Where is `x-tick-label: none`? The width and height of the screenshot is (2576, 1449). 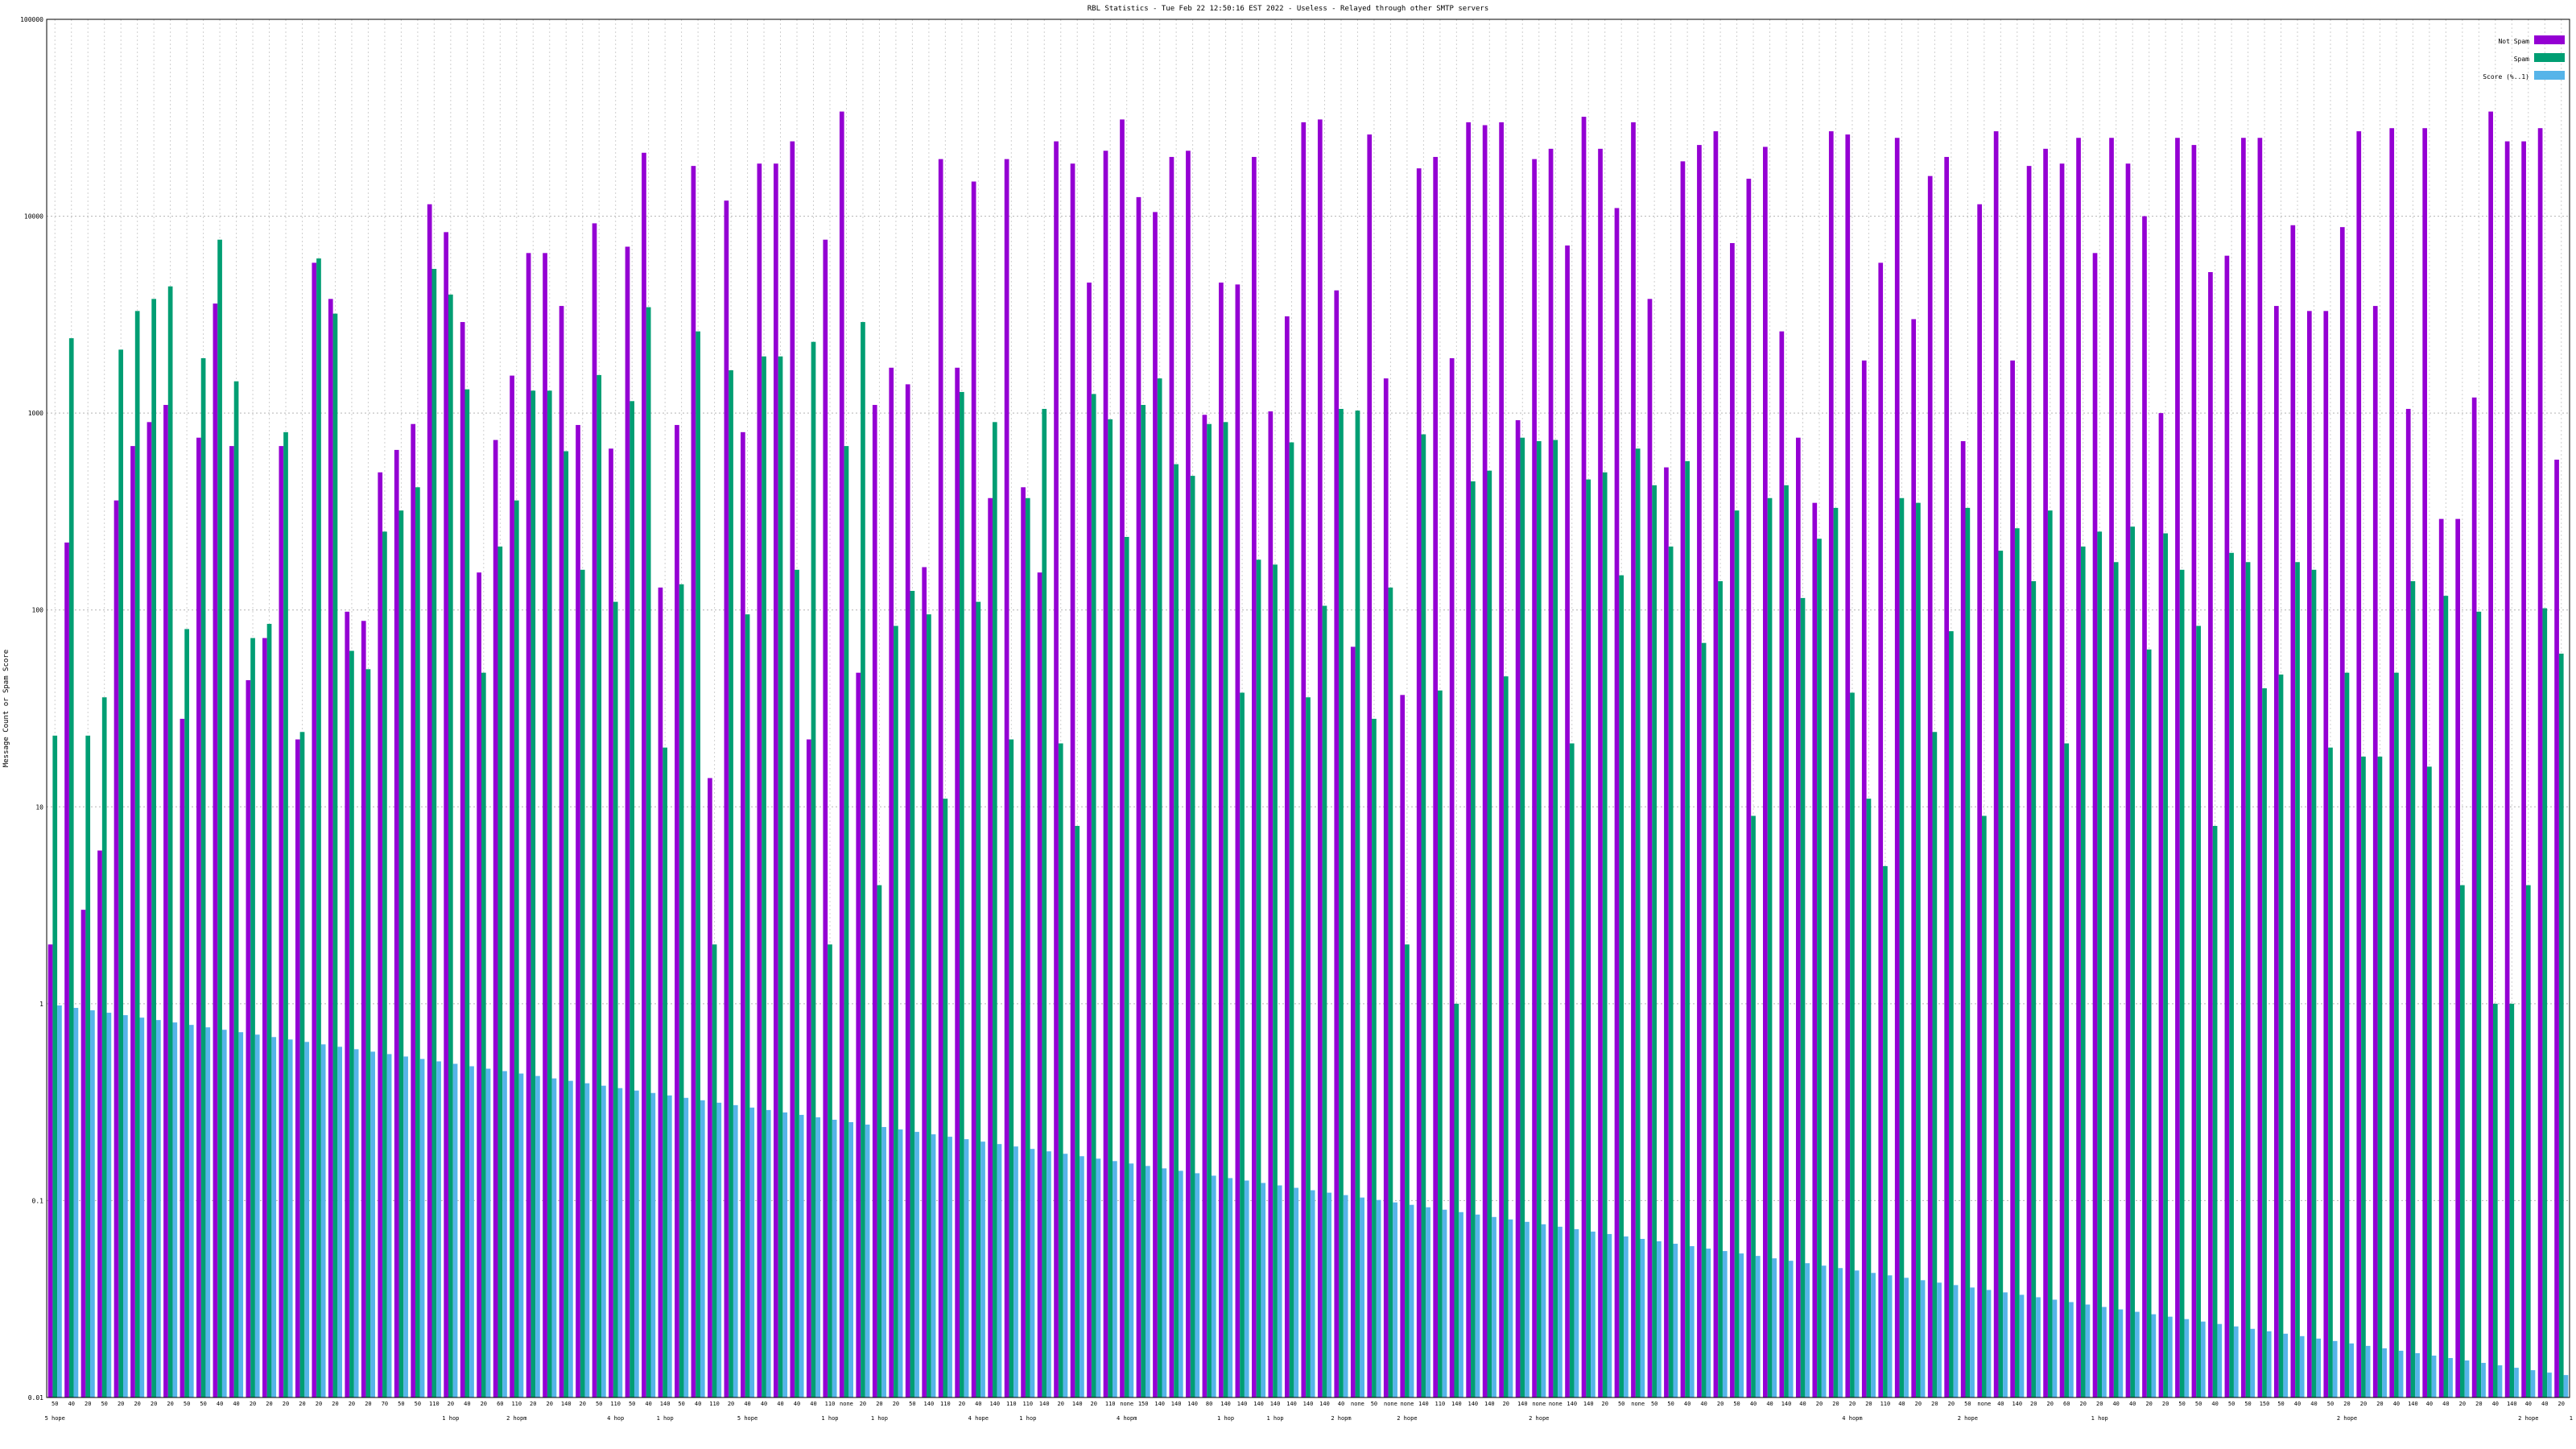
x-tick-label: none is located at coordinates (1556, 1404).